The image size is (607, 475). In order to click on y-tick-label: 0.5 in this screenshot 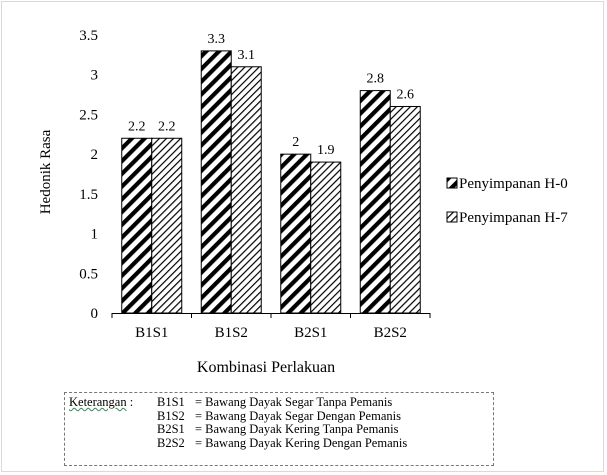, I will do `click(88, 274)`.